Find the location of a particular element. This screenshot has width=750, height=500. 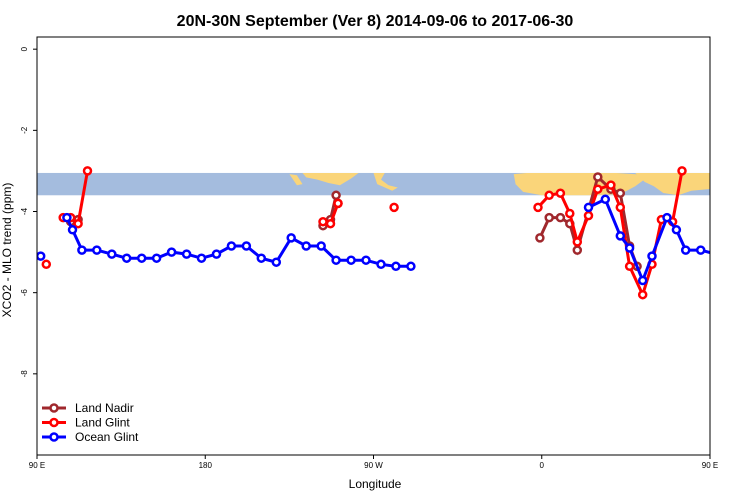

land-nadir-legend-label: Land Nadir is located at coordinates (104, 408).